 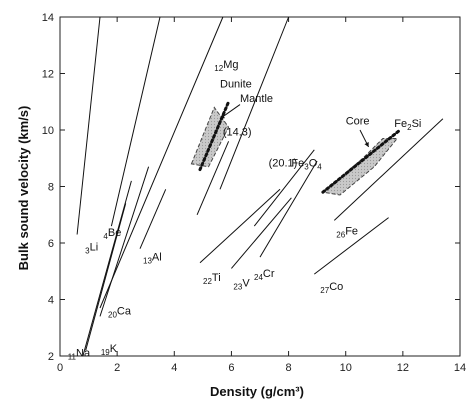 I want to click on series-line-co, so click(x=351, y=246).